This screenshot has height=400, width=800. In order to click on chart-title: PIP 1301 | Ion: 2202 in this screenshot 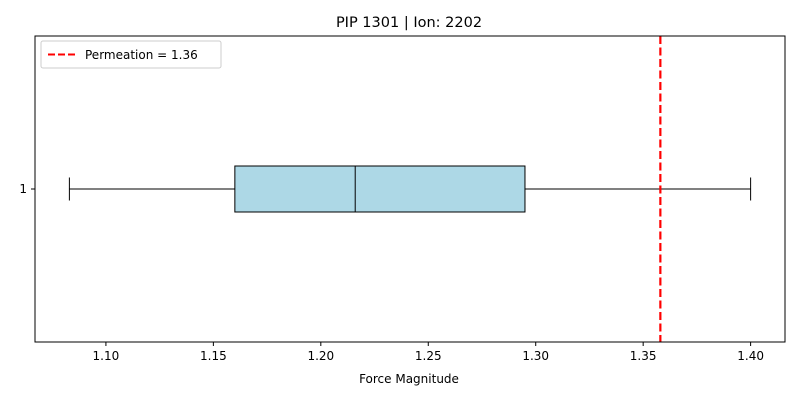, I will do `click(409, 23)`.